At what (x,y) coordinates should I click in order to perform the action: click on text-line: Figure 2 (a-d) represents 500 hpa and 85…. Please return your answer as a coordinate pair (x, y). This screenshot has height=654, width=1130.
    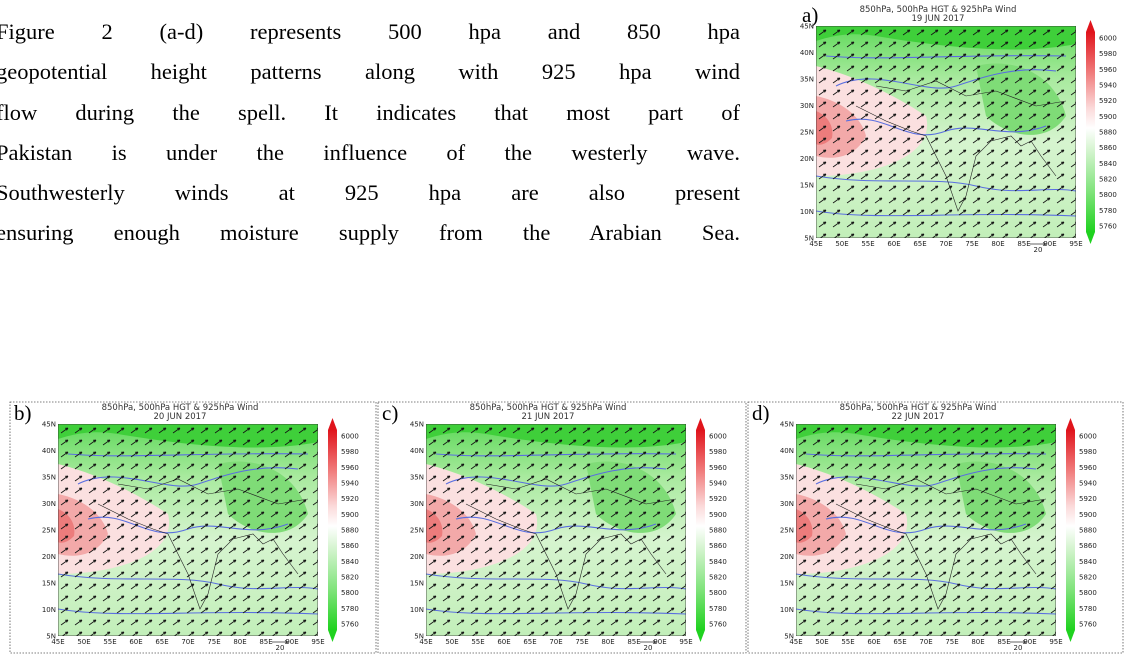
    Looking at the image, I should click on (370, 31).